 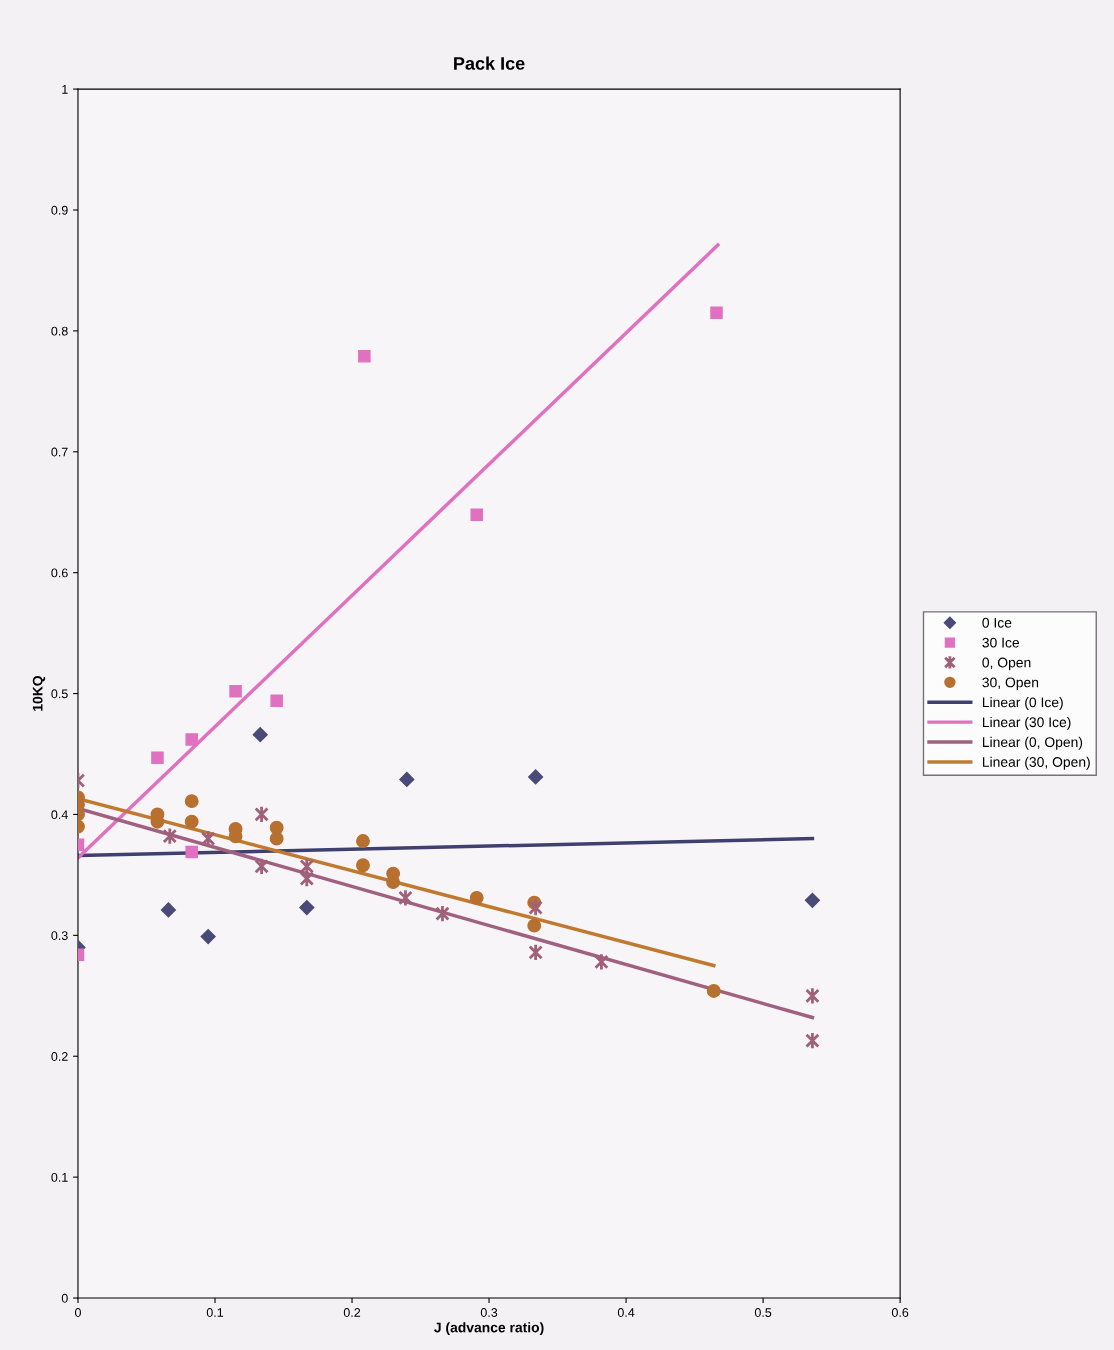 I want to click on legend-label: 30, Open, so click(x=1010, y=684).